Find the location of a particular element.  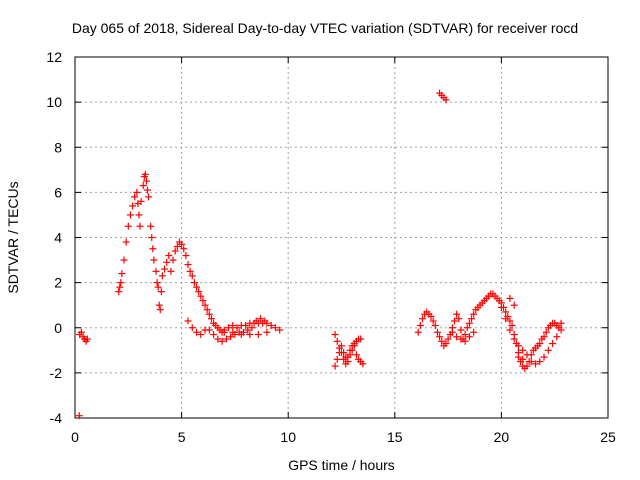

y-tick-label: 4 is located at coordinates (58, 238).